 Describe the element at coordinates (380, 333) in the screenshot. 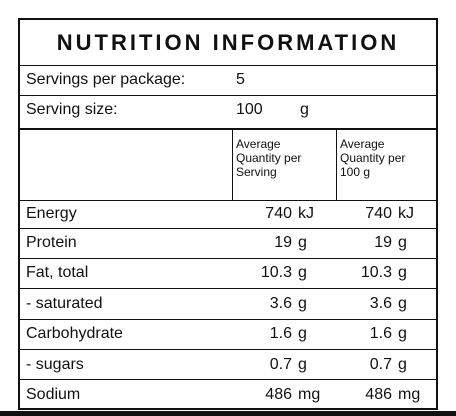

I see `row-value-100g-carbohydrate: 1.6` at that location.